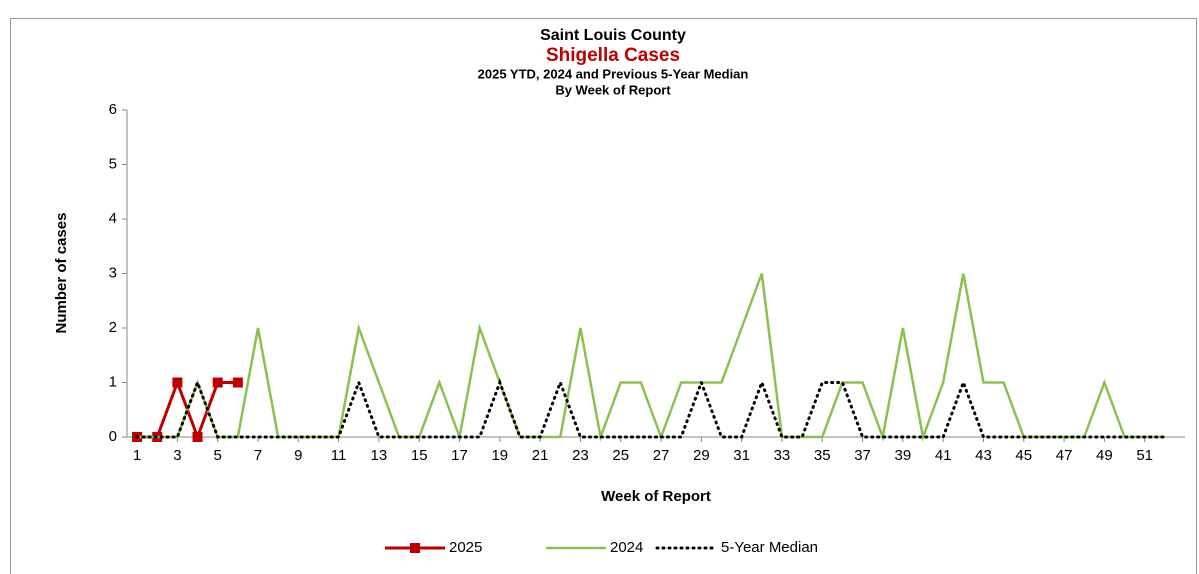 This screenshot has height=574, width=1199. I want to click on x-tick-label: 19, so click(499, 455).